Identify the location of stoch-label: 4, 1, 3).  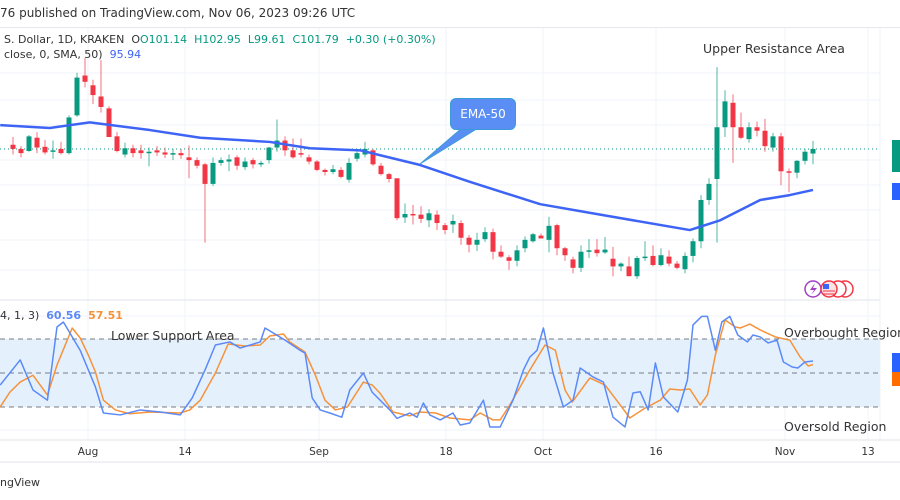
(20, 315).